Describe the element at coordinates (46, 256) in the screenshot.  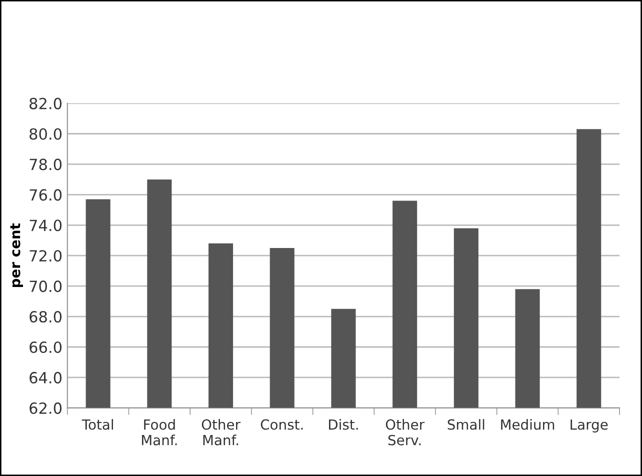
I see `y-tick-label: 72.0` at that location.